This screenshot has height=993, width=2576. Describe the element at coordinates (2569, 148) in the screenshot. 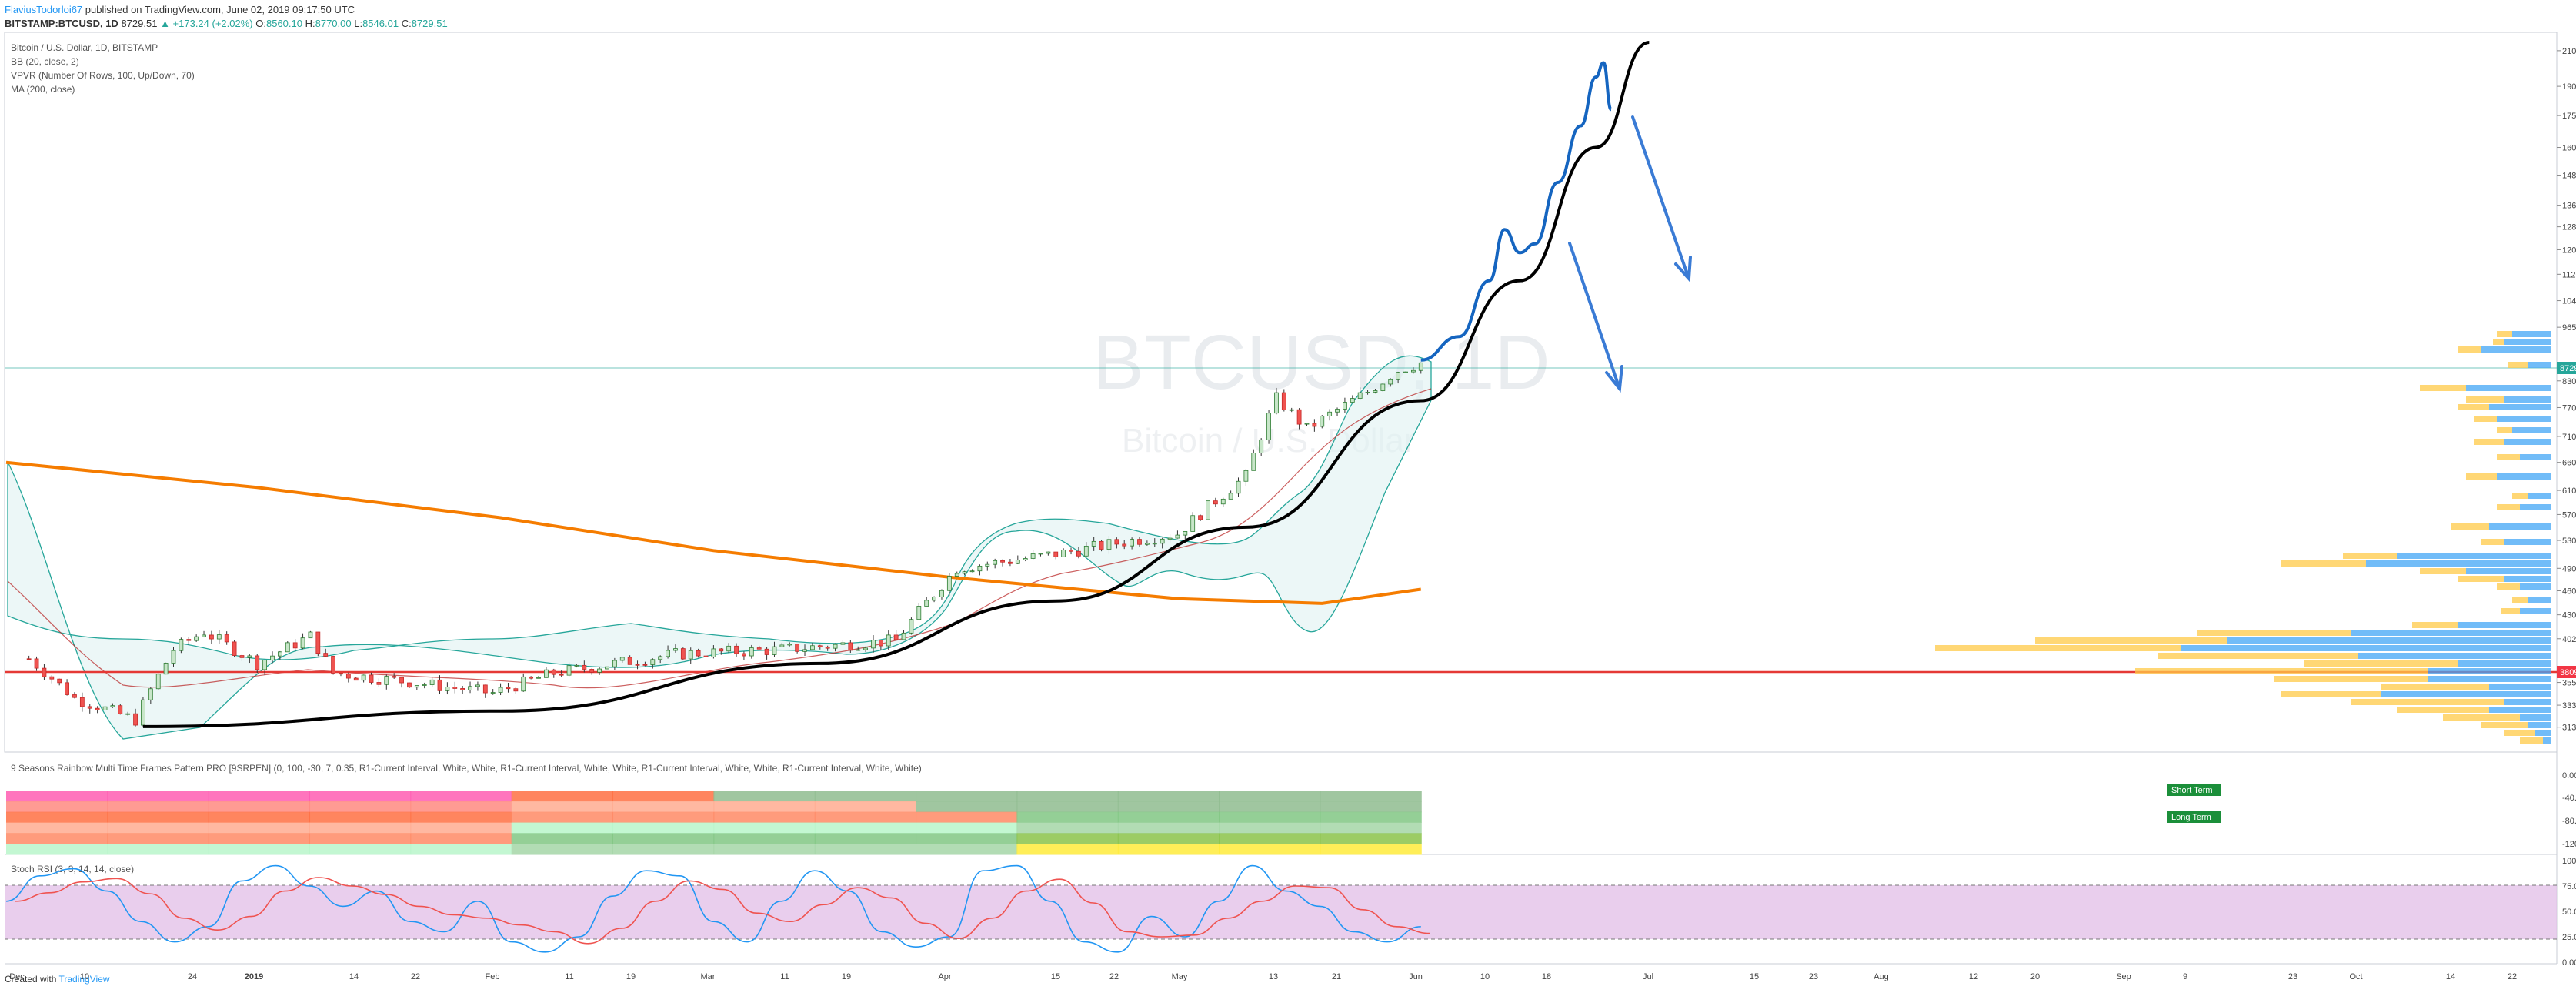

I see `price-tick-label: 16000.00` at that location.